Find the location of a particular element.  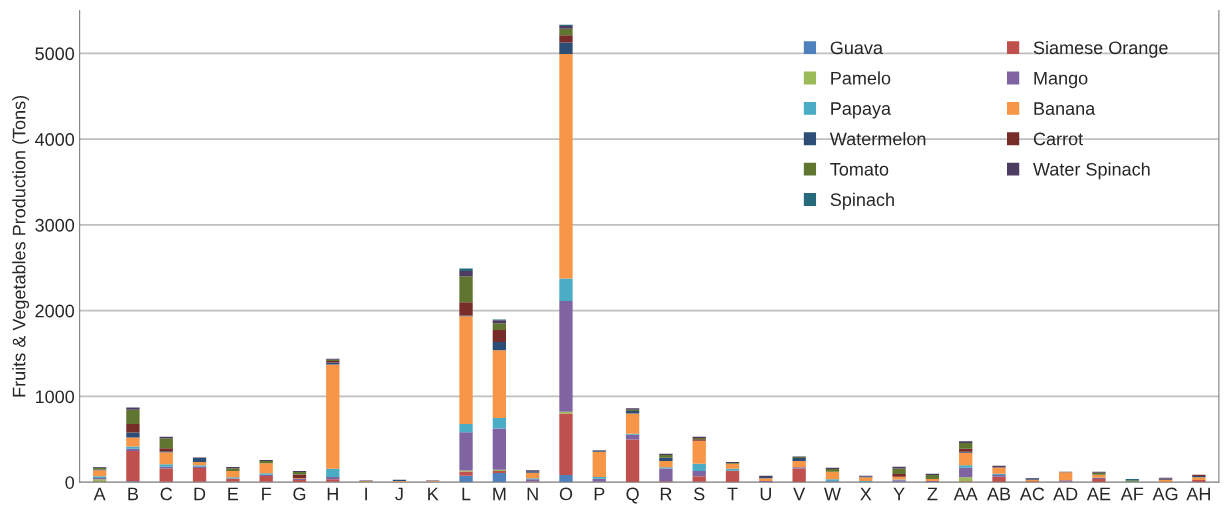

legend-label: Guava is located at coordinates (856, 48).